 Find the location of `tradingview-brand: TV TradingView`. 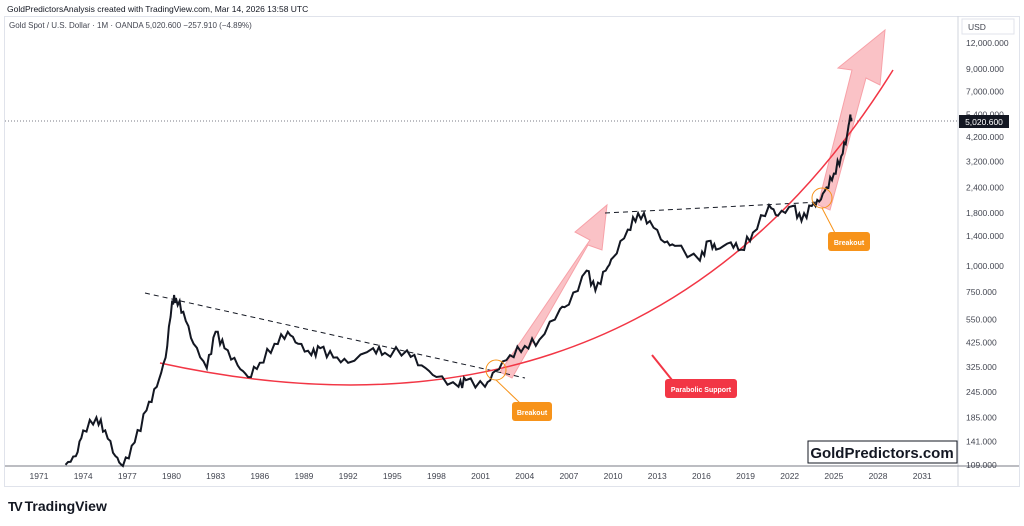

tradingview-brand: TV TradingView is located at coordinates (57, 506).